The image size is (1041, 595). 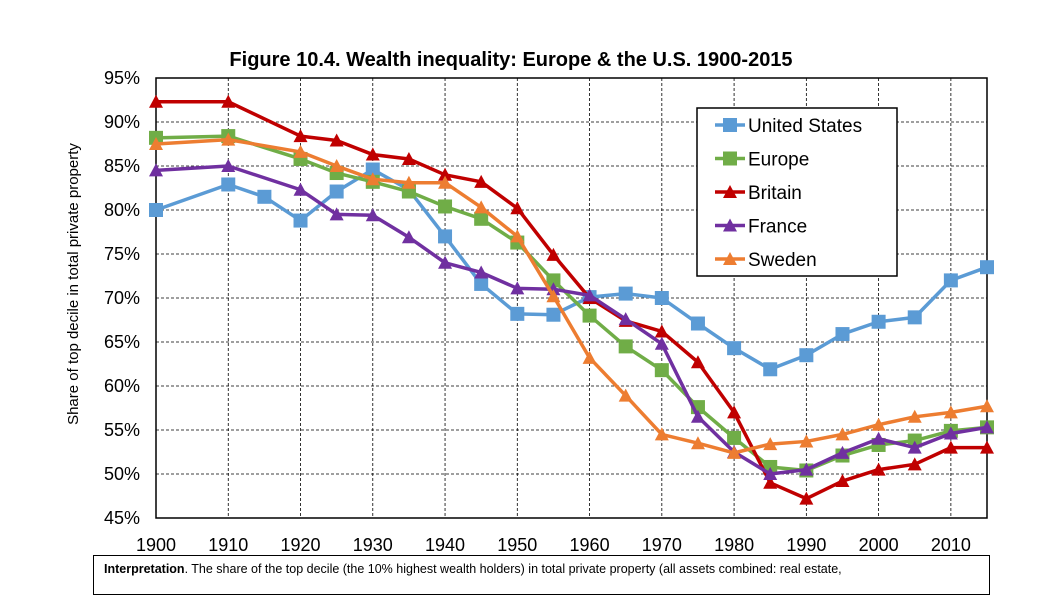 I want to click on y-tick-label: 70%, so click(x=122, y=298).